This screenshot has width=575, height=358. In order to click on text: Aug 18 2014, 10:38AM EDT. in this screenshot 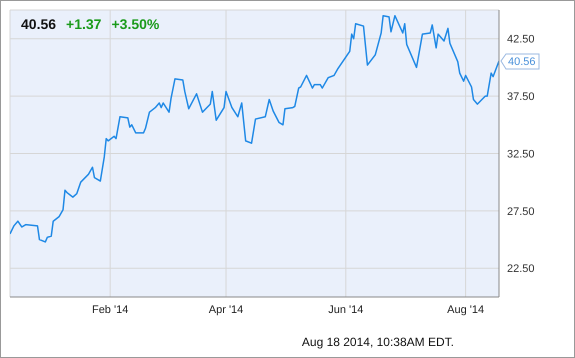, I will do `click(378, 342)`.